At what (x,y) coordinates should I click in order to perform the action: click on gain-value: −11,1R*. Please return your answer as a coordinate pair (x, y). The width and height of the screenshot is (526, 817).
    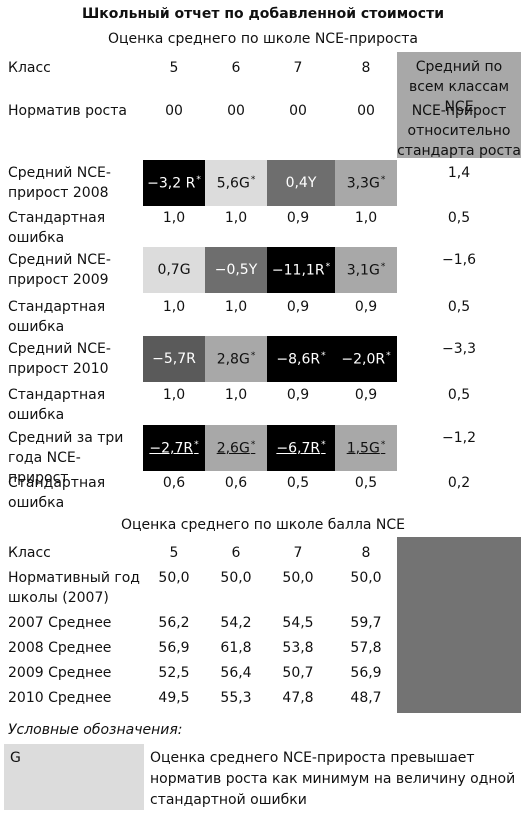
    Looking at the image, I should click on (301, 270).